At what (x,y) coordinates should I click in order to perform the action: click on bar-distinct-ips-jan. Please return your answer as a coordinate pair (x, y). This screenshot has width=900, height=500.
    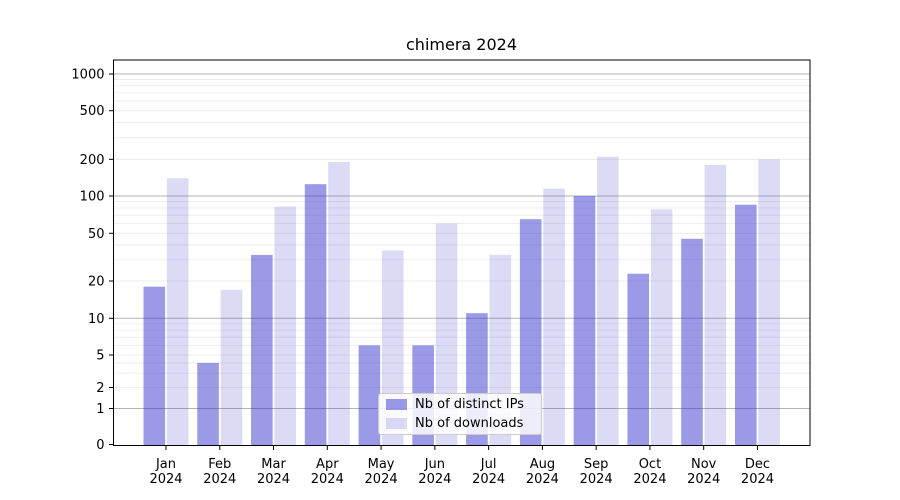
    Looking at the image, I should click on (154, 366).